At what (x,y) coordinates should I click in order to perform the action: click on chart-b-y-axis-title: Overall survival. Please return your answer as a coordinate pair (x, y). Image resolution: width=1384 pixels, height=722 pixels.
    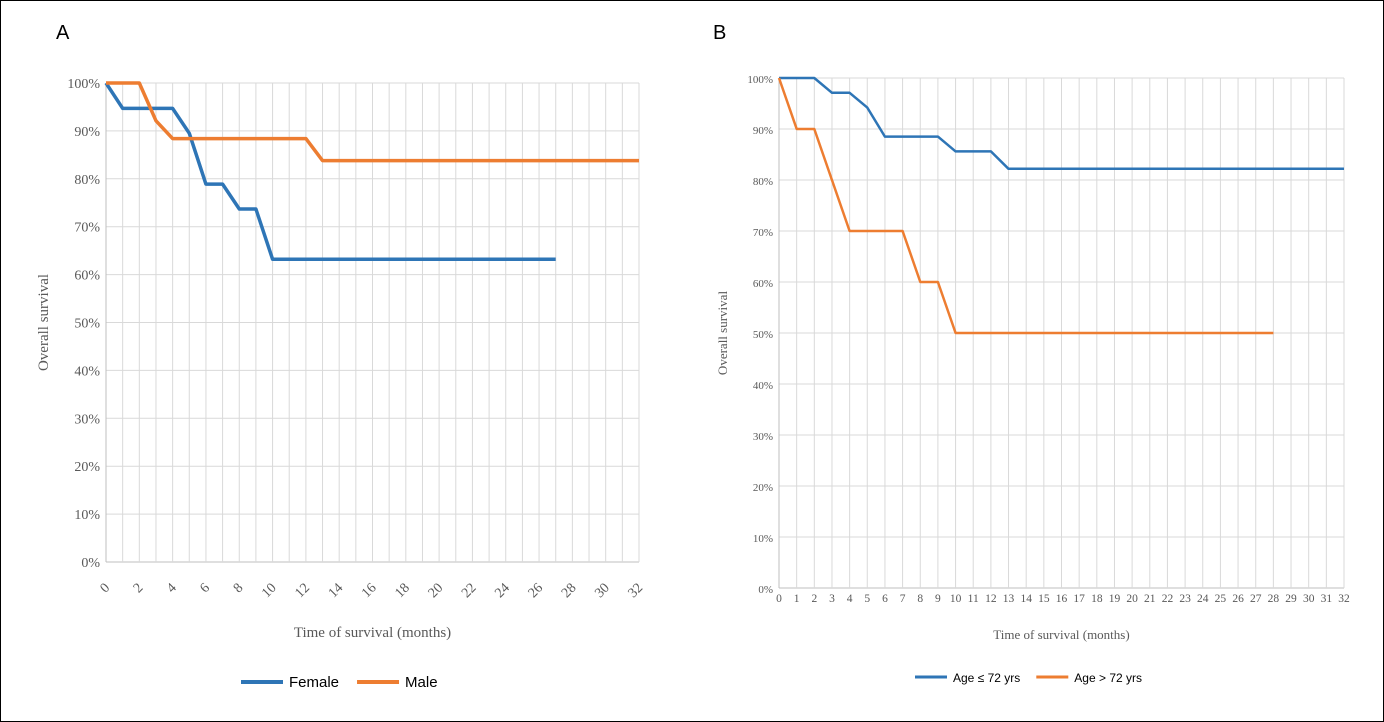
    Looking at the image, I should click on (722, 333).